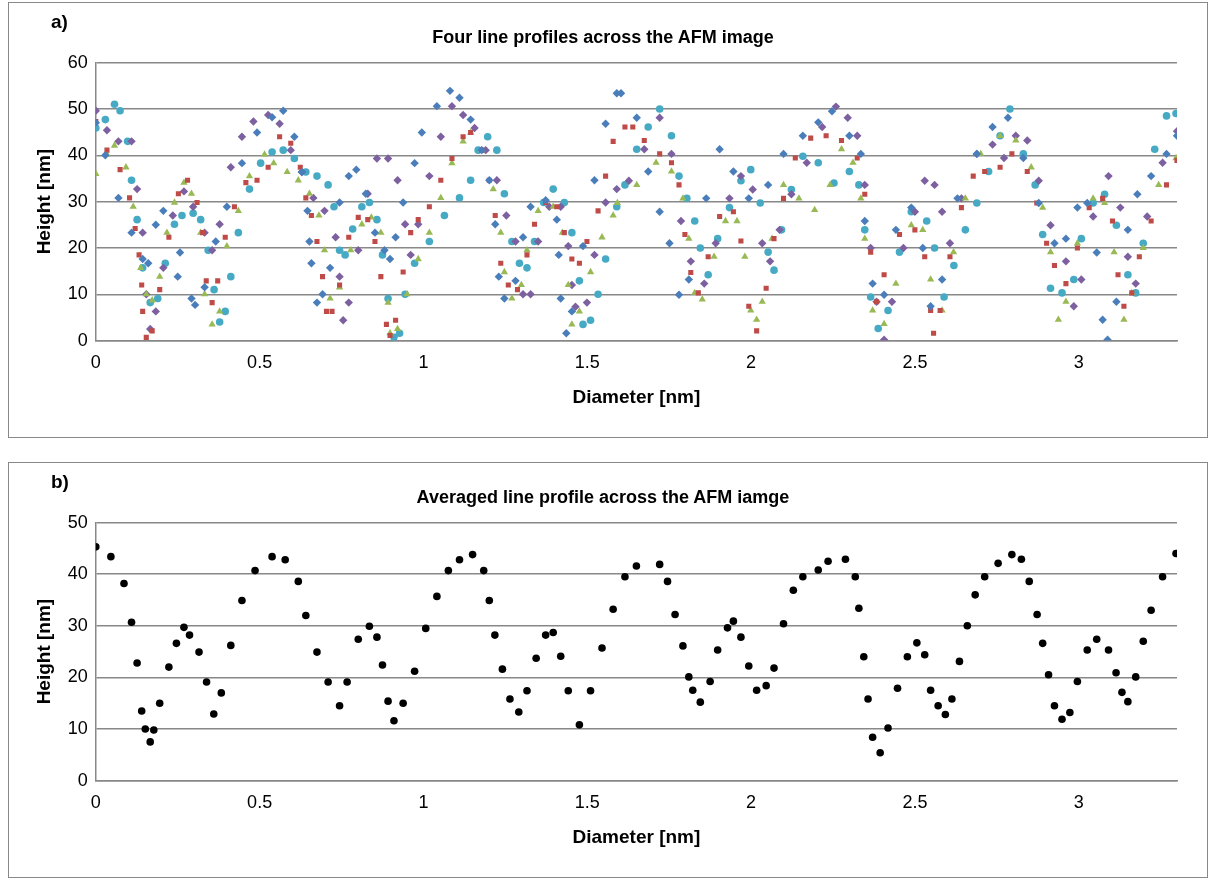  Describe the element at coordinates (60, 481) in the screenshot. I see `text: b)` at that location.